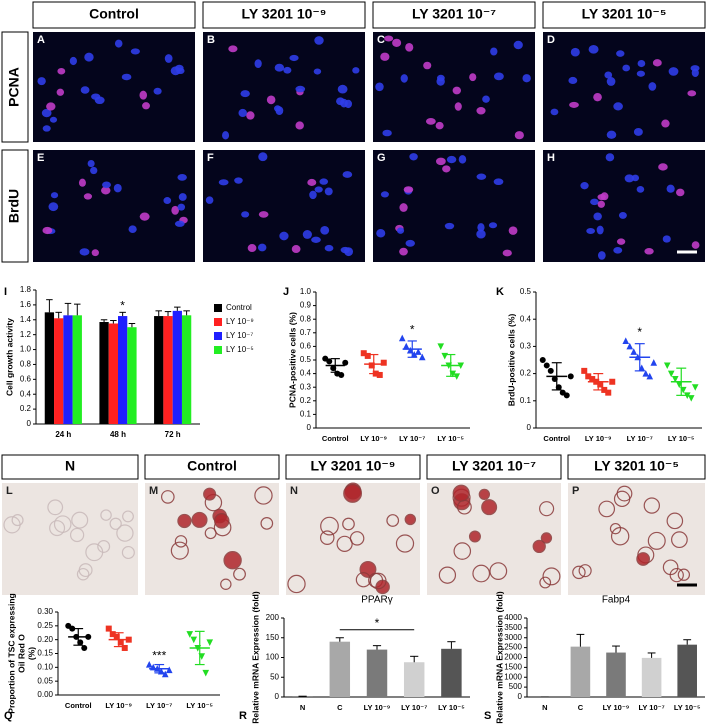  Describe the element at coordinates (118, 434) in the screenshot. I see `x-tick-label: 48 h` at that location.